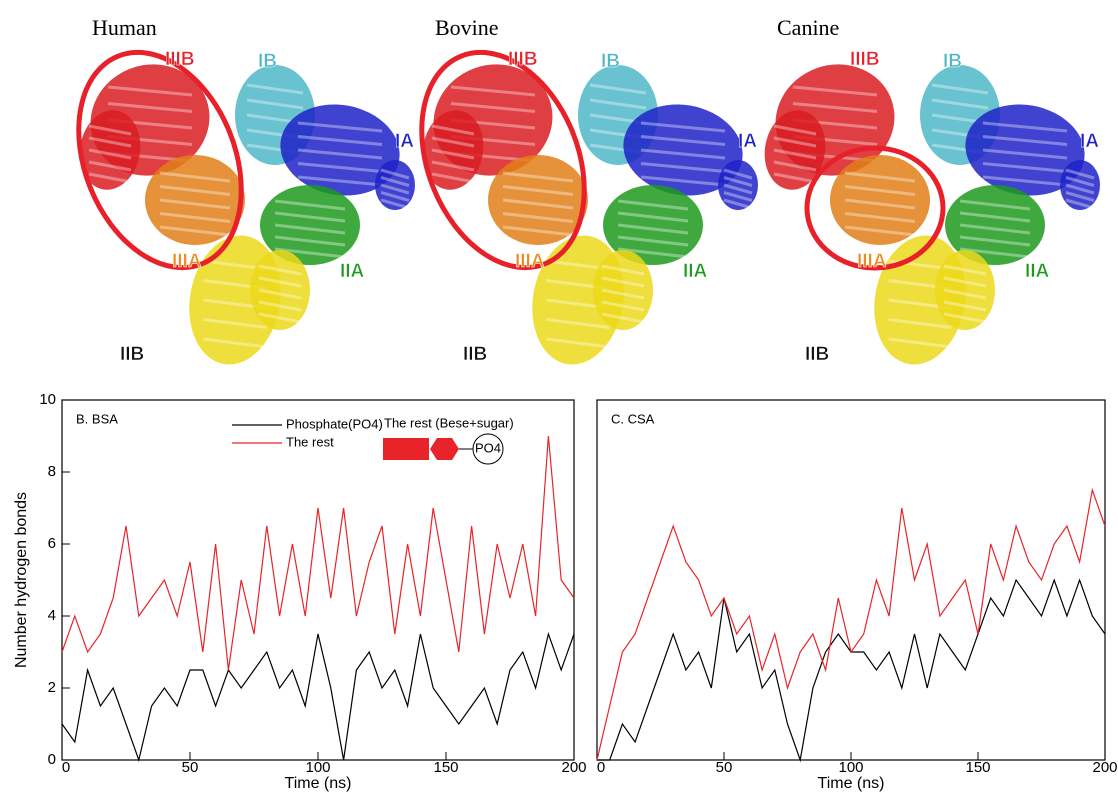 The image size is (1118, 799). What do you see at coordinates (317, 767) in the screenshot?
I see `x-tick-label: 100` at bounding box center [317, 767].